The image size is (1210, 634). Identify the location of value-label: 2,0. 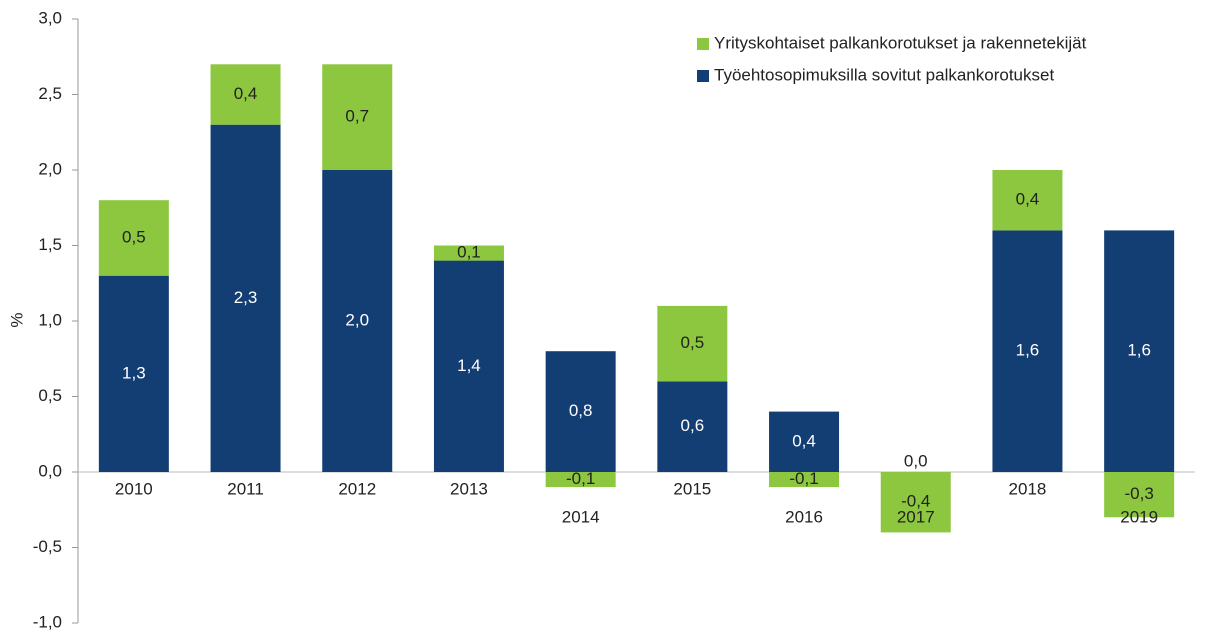
(357, 319).